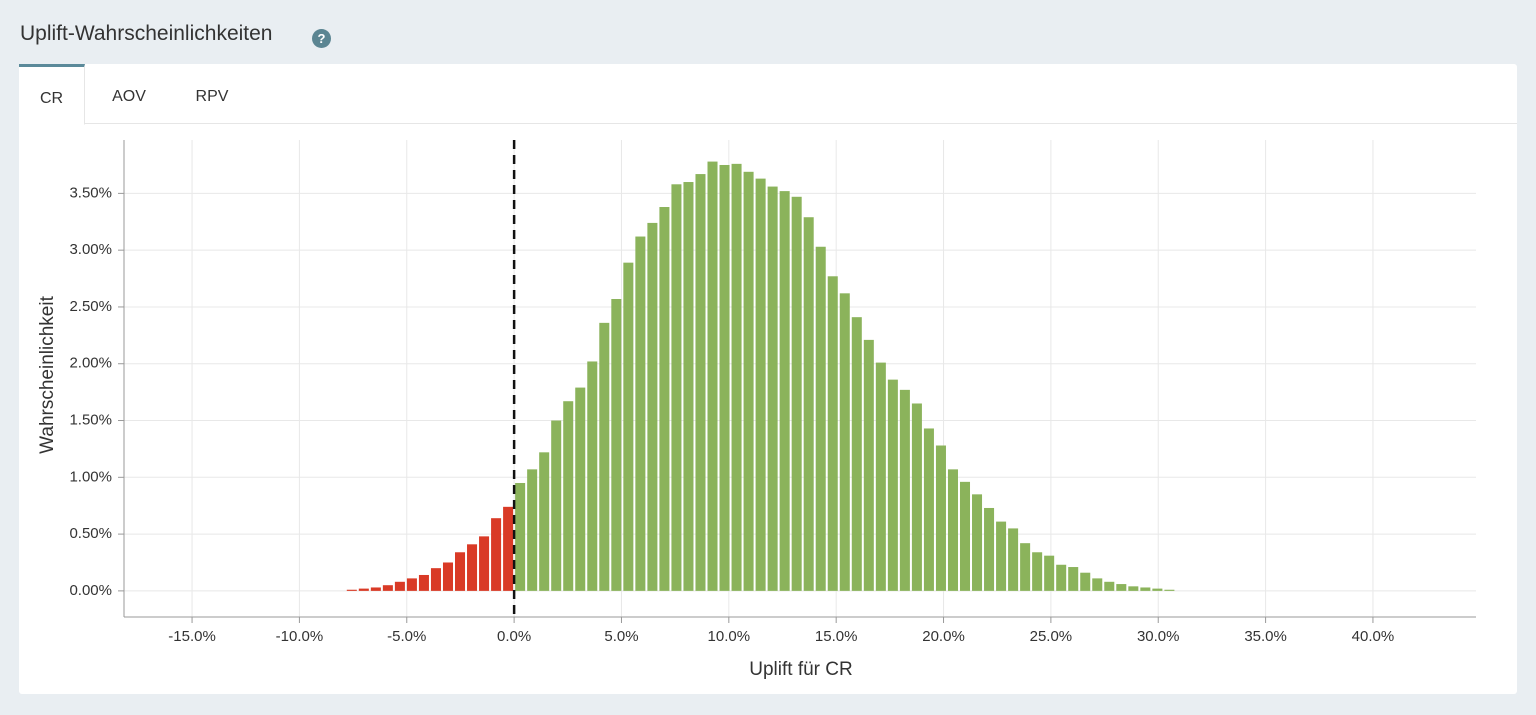 The height and width of the screenshot is (715, 1536). Describe the element at coordinates (1158, 636) in the screenshot. I see `x-tick-label: 30.0%` at that location.